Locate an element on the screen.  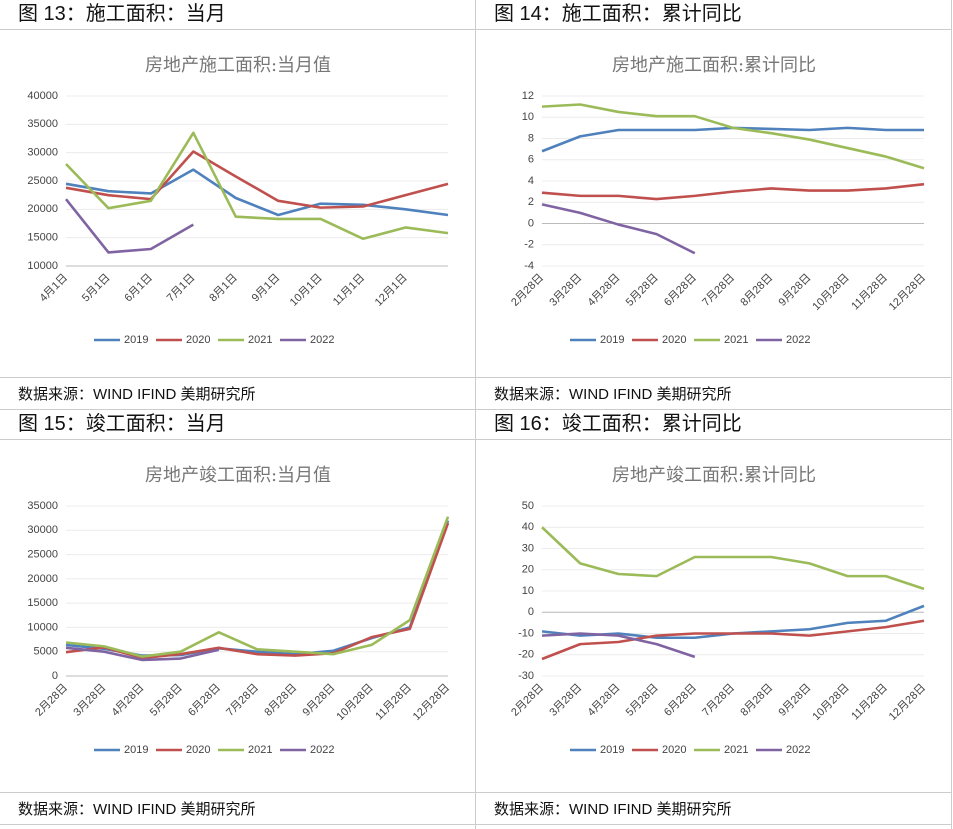
y-tick-label: 5000 is located at coordinates (46, 652).